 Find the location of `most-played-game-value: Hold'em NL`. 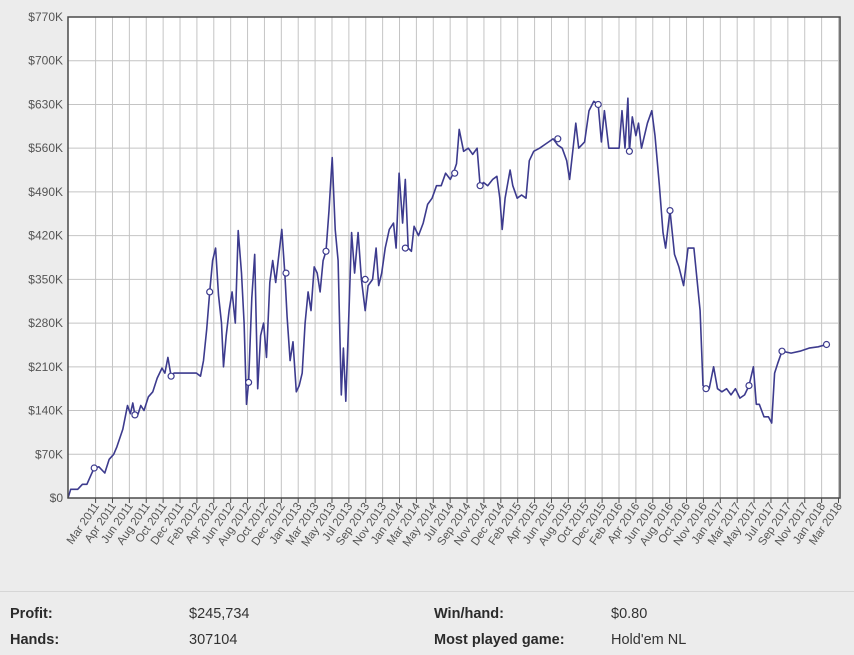

most-played-game-value: Hold'em NL is located at coordinates (649, 640).